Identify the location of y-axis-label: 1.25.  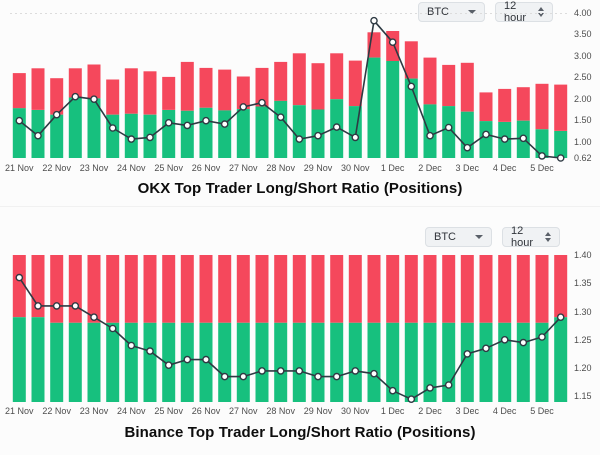
(583, 340).